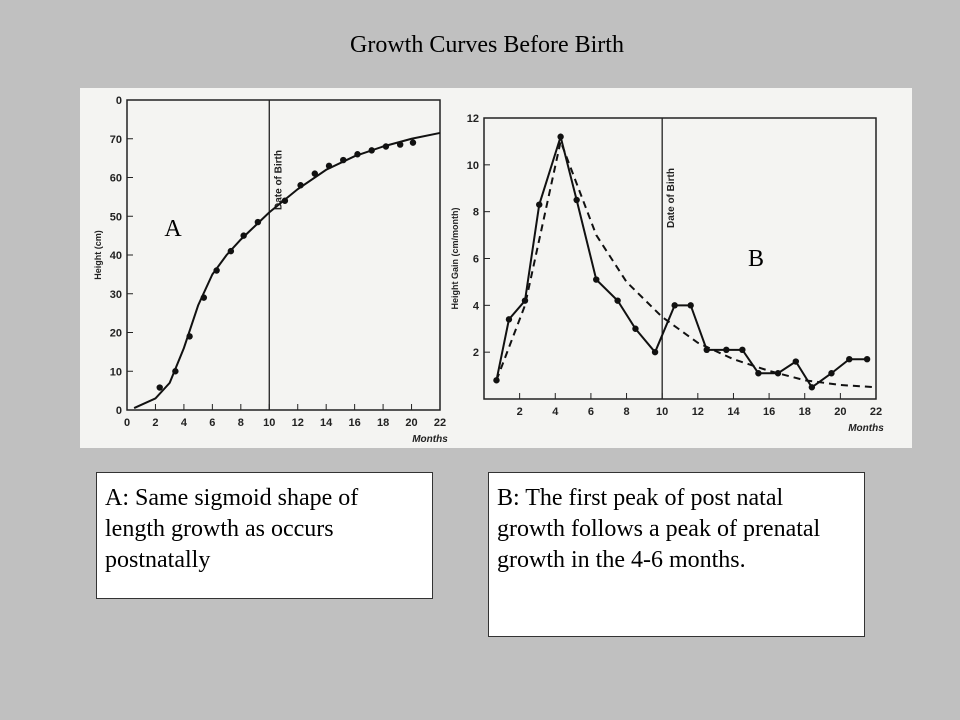 The width and height of the screenshot is (960, 720). What do you see at coordinates (476, 306) in the screenshot?
I see `y-tick-label: 4` at bounding box center [476, 306].